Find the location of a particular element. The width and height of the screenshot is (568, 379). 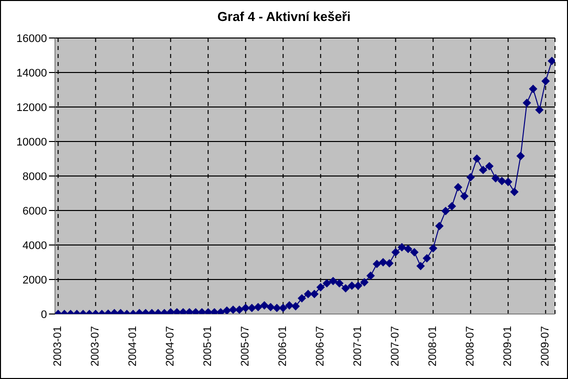

x-tick-label: 2007-07 is located at coordinates (396, 346).